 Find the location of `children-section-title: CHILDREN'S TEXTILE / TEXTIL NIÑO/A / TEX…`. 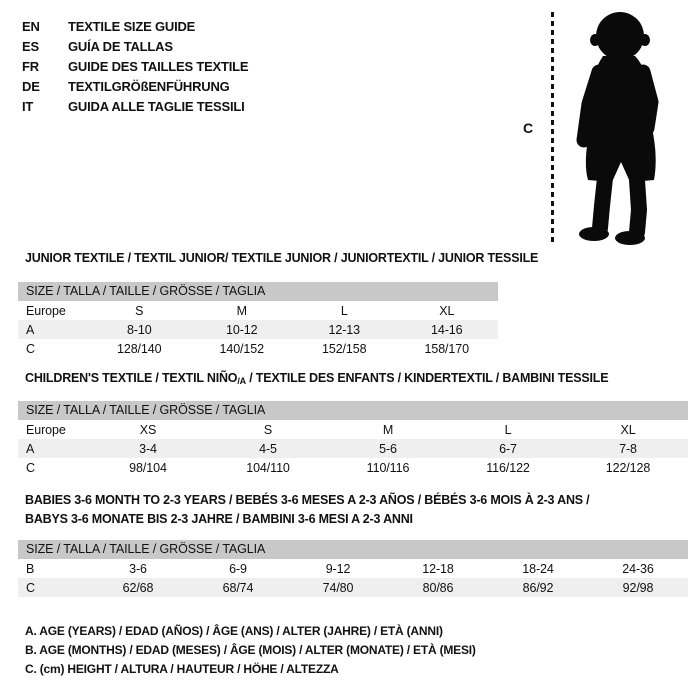

children-section-title: CHILDREN'S TEXTILE / TEXTIL NIÑO/A / TEX… is located at coordinates (317, 379).